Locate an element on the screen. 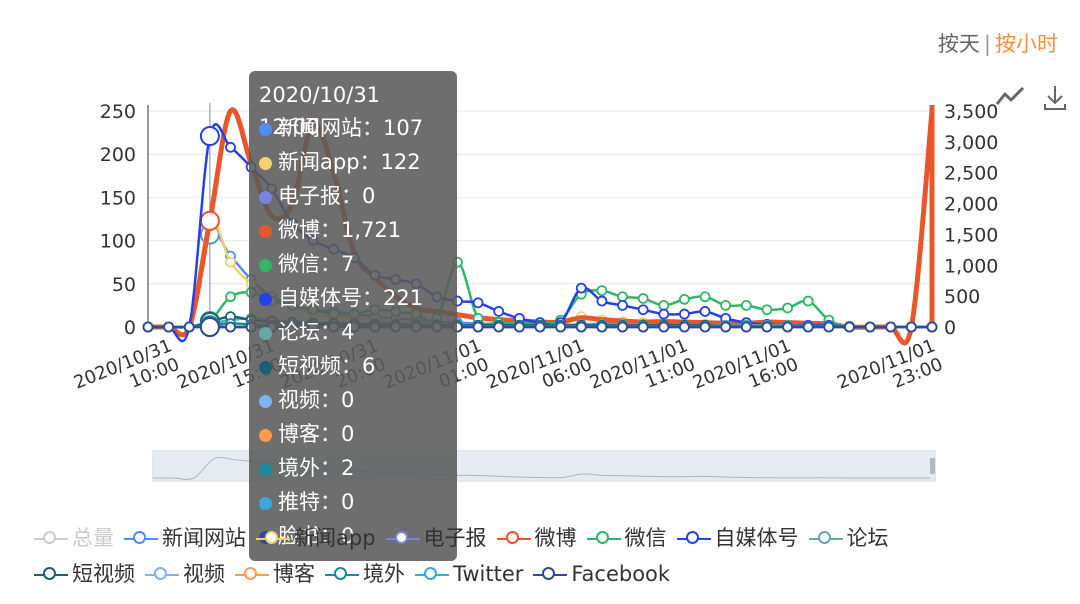 Image resolution: width=1080 pixels, height=604 pixels. highlight-point is located at coordinates (209, 220).